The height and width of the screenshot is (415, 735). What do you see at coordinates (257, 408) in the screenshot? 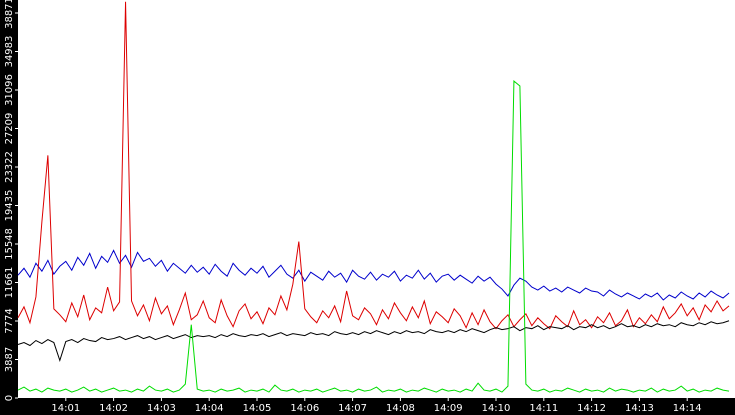
I see `x-tick-label: 14:05` at bounding box center [257, 408].